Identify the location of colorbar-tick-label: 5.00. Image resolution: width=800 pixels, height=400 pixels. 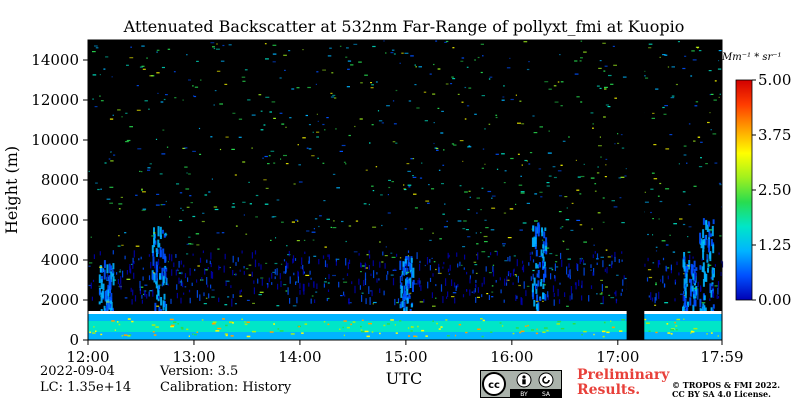
(774, 80).